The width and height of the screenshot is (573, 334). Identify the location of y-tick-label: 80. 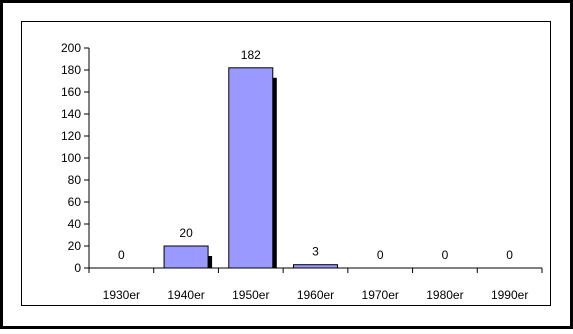
(75, 180).